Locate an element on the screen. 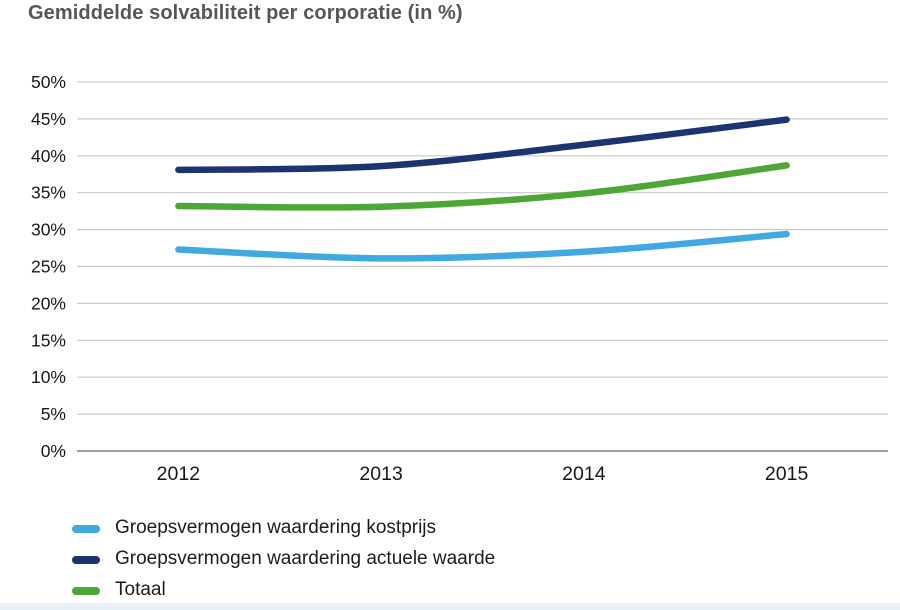 Image resolution: width=900 pixels, height=610 pixels. y-tick-label: 40% is located at coordinates (48, 156).